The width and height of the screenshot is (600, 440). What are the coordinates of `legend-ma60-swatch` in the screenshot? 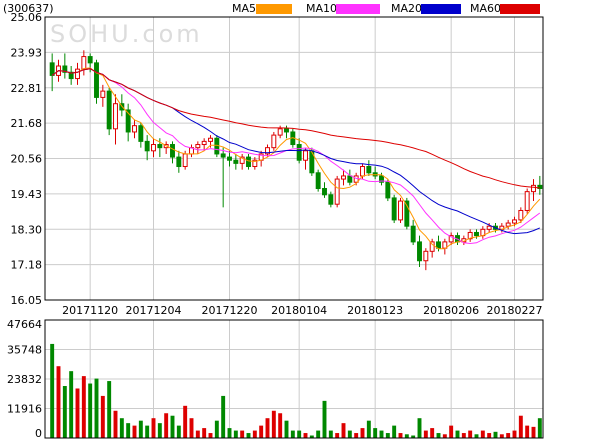 It's located at (520, 9).